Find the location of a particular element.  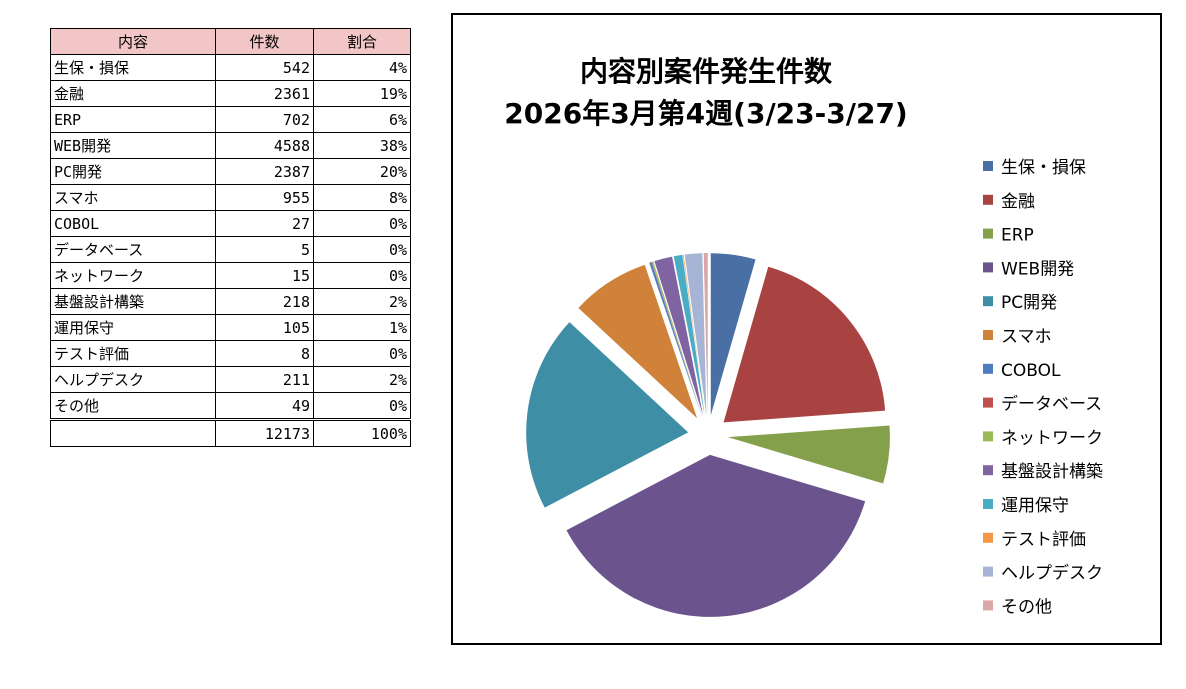

legend-item: スマホ is located at coordinates (1017, 337).